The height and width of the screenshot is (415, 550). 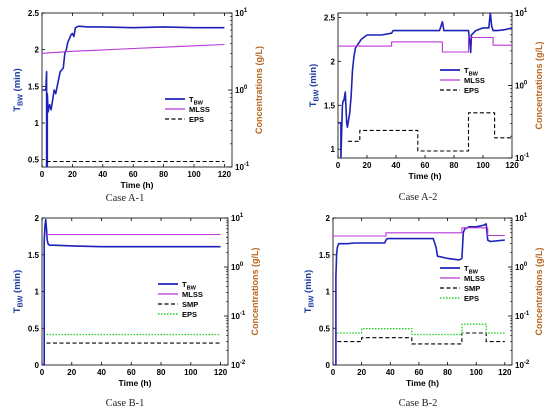 What do you see at coordinates (418, 197) in the screenshot?
I see `panel-caption: Case A-2` at bounding box center [418, 197].